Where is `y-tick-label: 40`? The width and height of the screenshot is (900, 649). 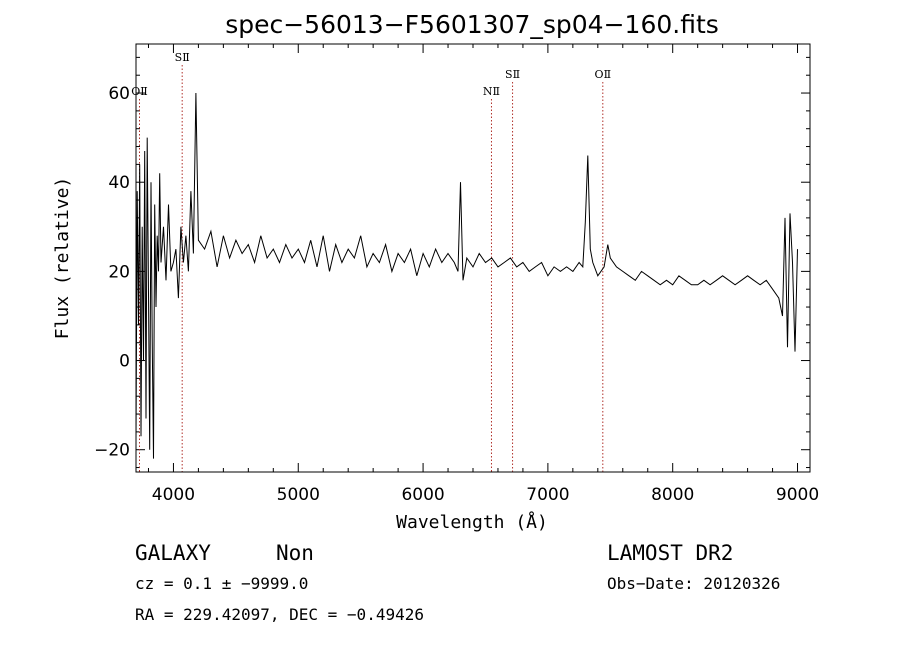
y-tick-label: 40 is located at coordinates (119, 183).